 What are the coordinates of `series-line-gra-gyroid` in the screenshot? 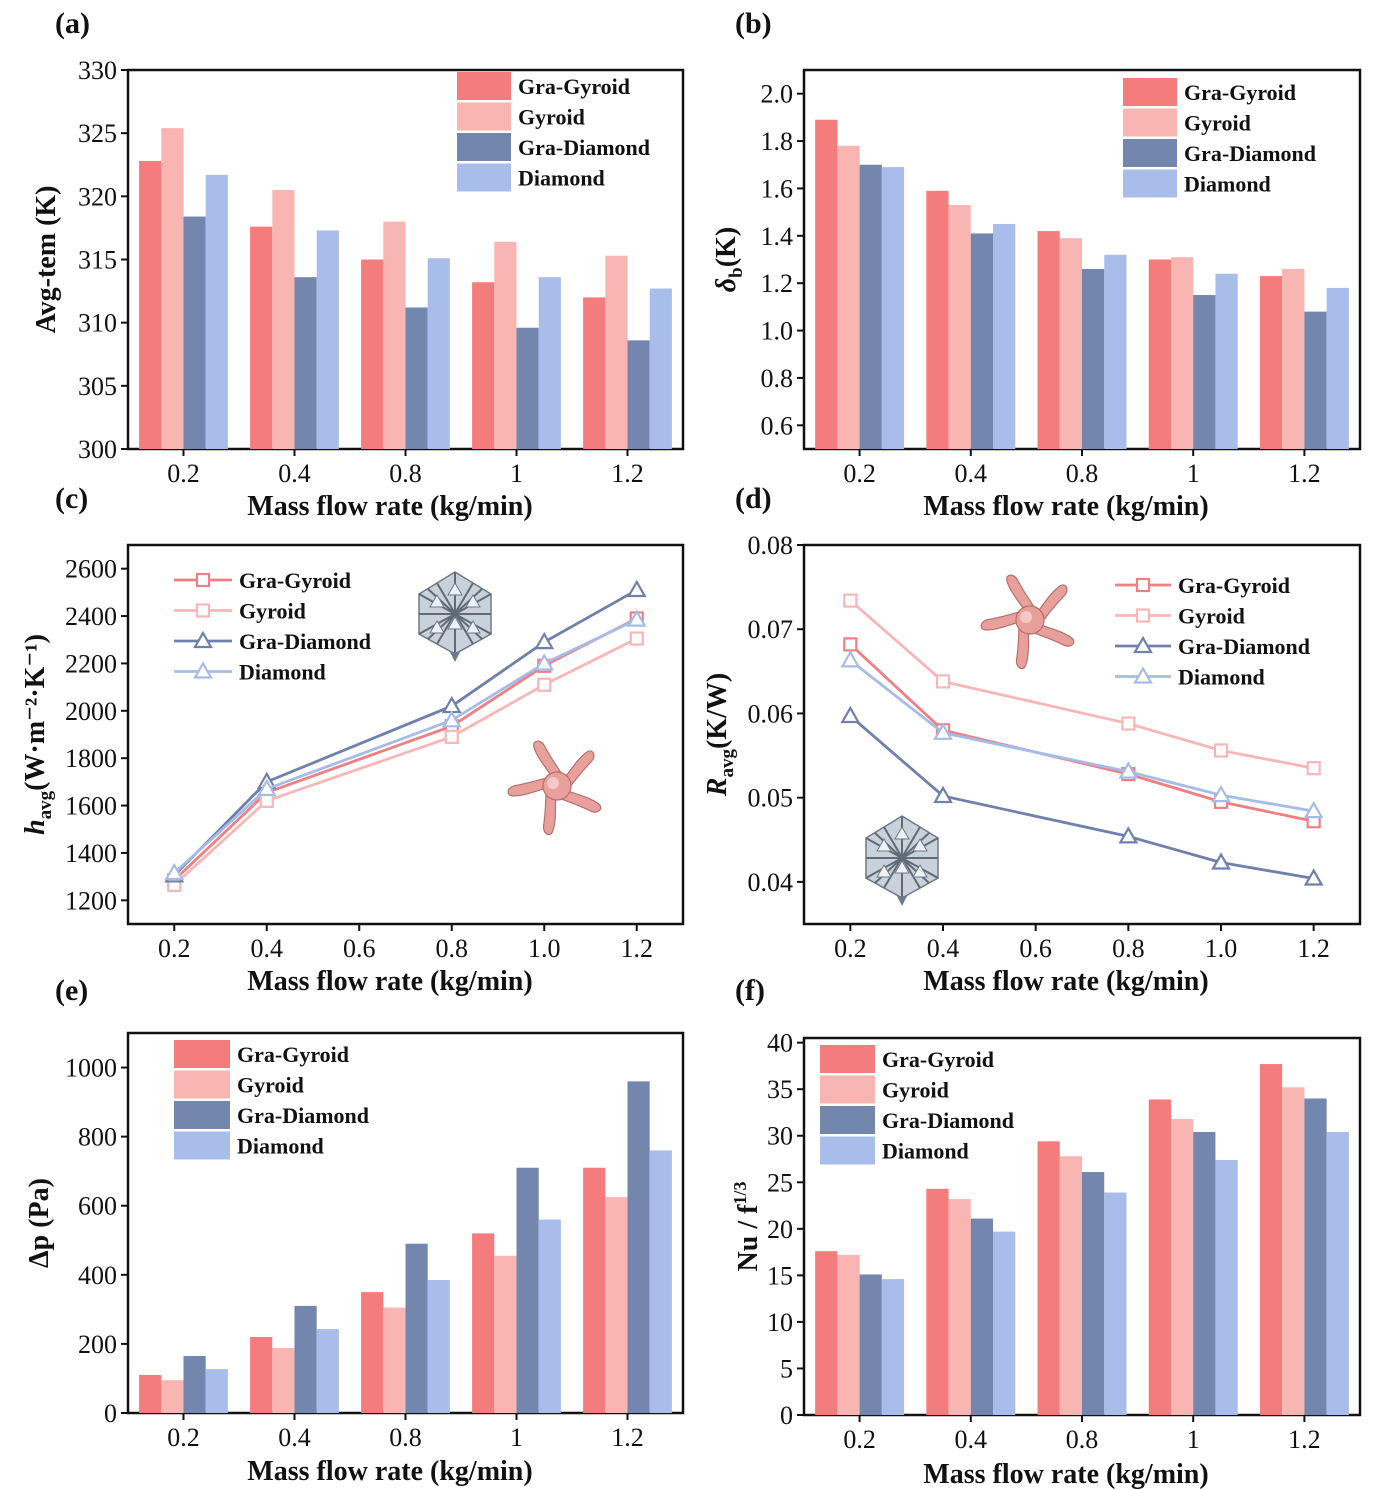 It's located at (405, 749).